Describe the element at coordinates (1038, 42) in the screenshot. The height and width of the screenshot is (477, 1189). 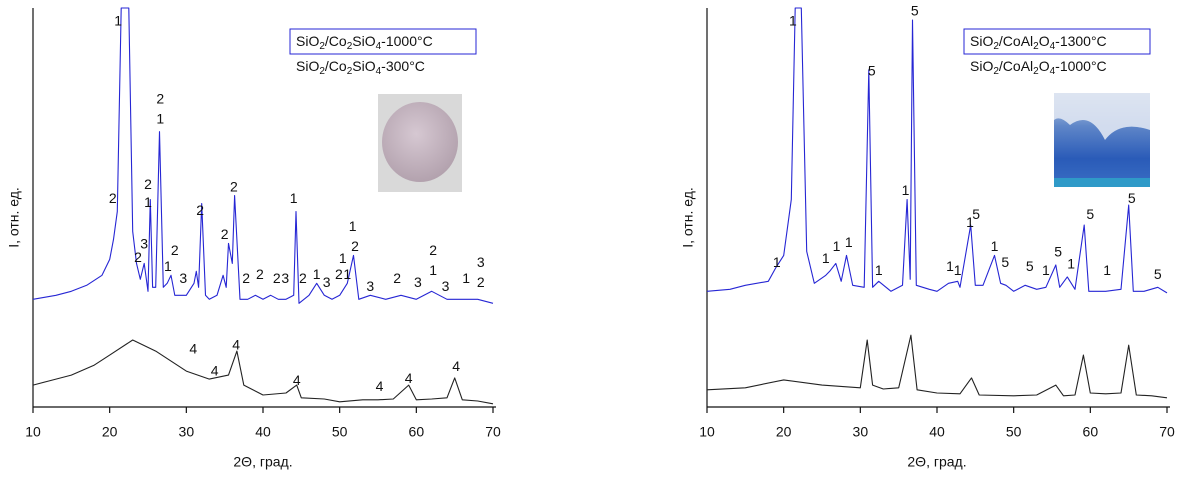
I see `legend-entry: SiO2/CoAl2O4-1300°C` at that location.